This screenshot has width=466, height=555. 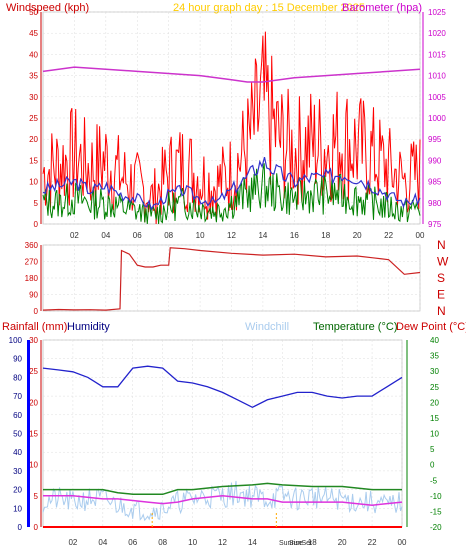 I want to click on windchill-series-line, so click(x=222, y=501).